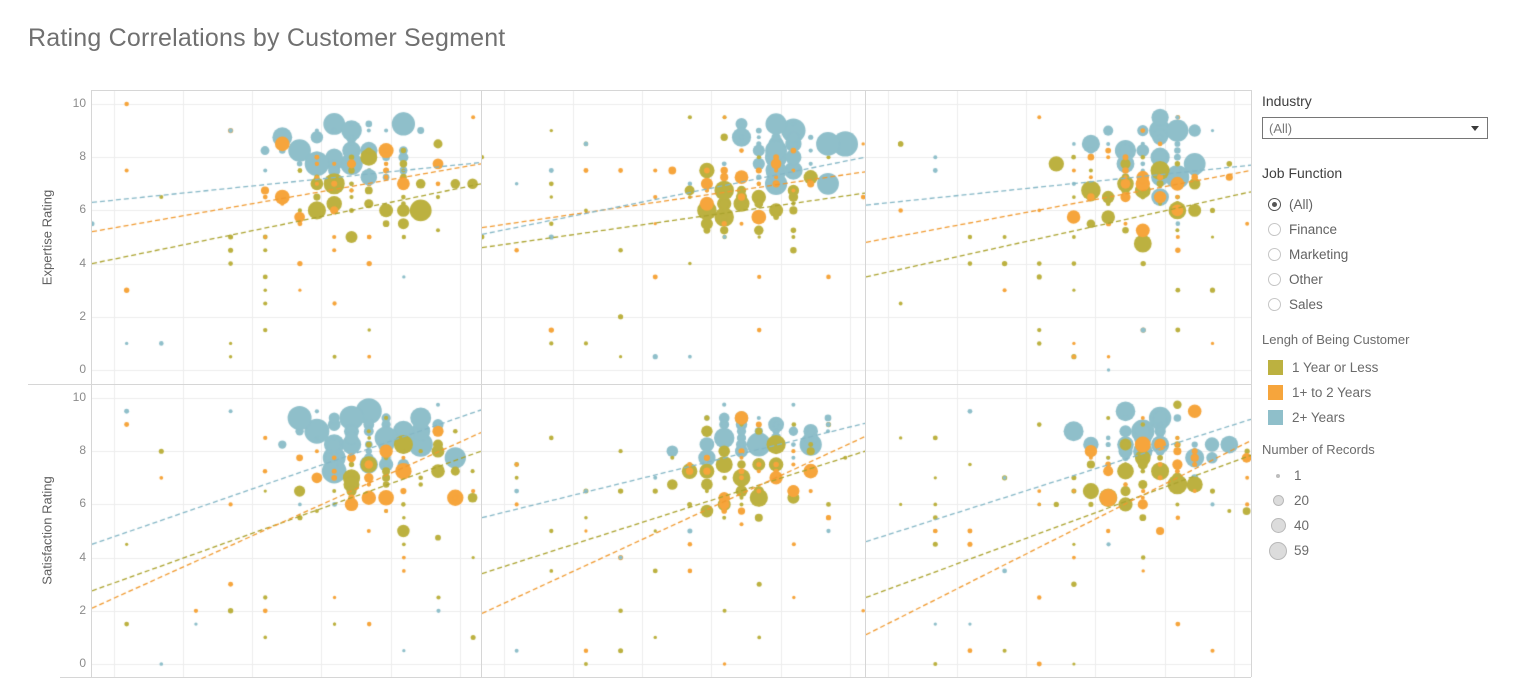  What do you see at coordinates (1058, 531) in the screenshot?
I see `scatter-panel-r1c2` at bounding box center [1058, 531].